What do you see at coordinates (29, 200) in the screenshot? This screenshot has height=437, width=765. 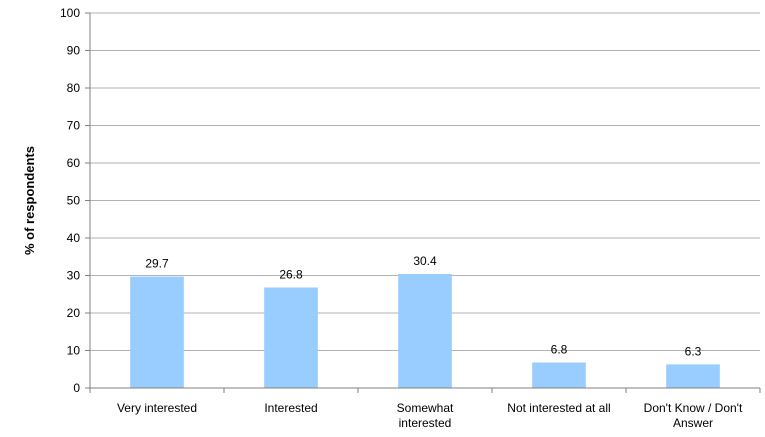 I see `y-axis-title: % of respondents` at bounding box center [29, 200].